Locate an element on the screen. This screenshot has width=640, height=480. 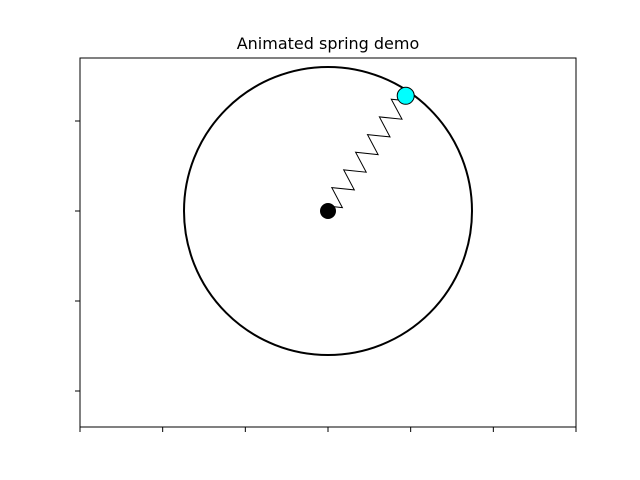
spring-line is located at coordinates (367, 153).